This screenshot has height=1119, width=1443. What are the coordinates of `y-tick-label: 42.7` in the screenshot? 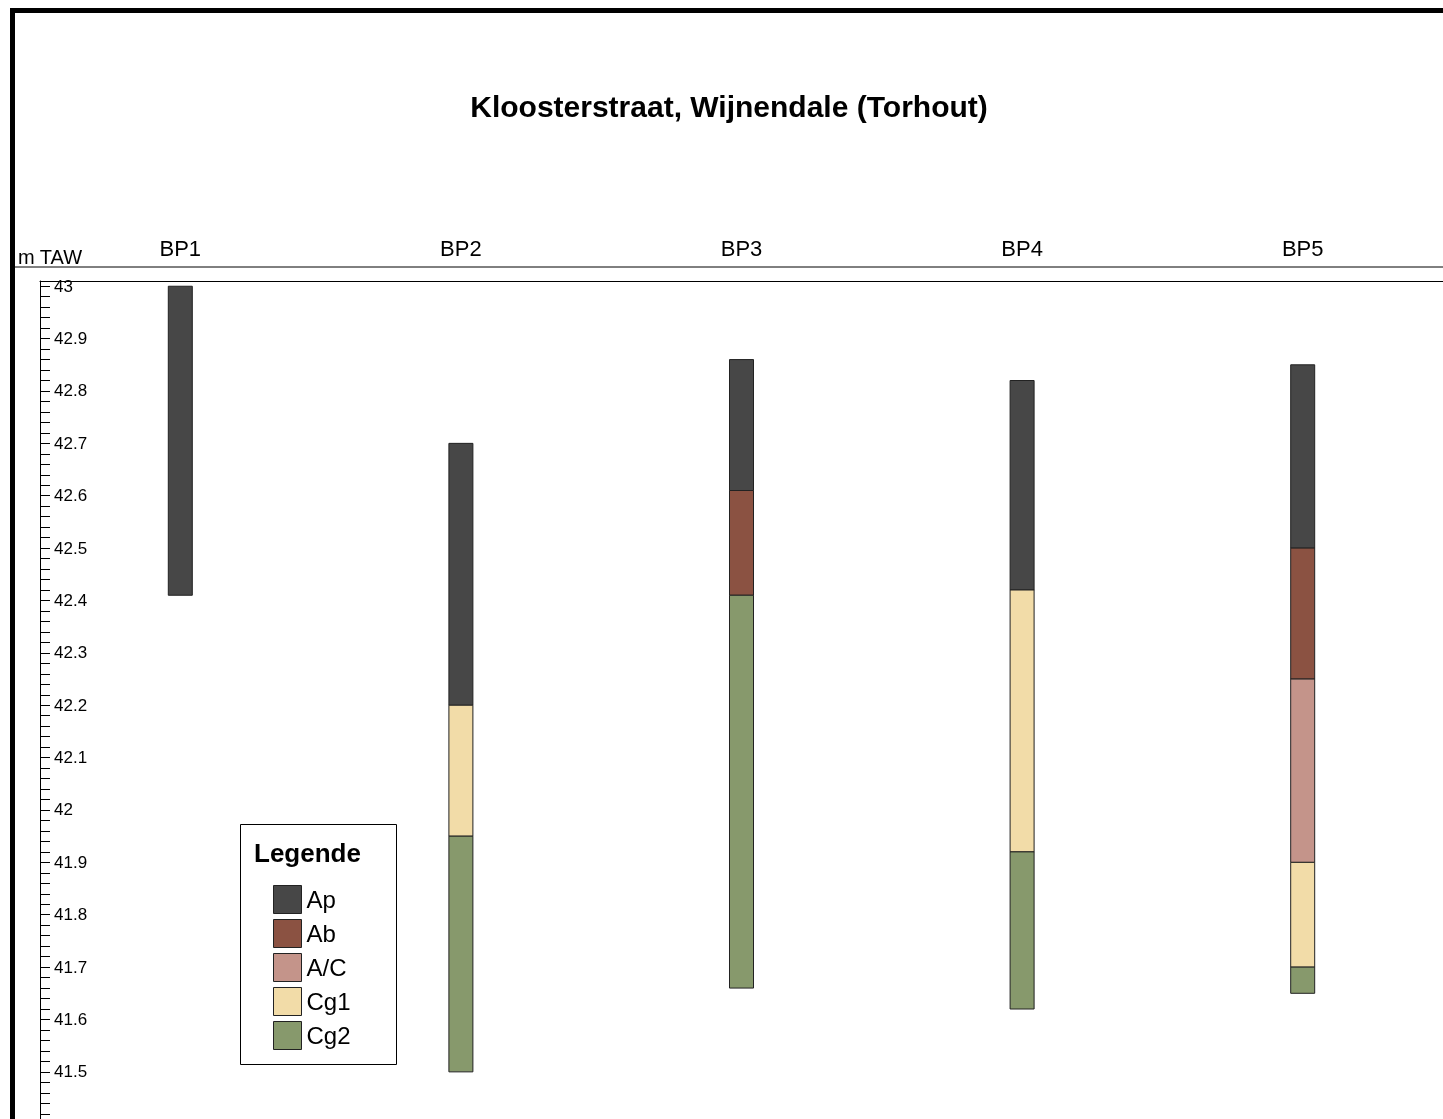 It's located at (71, 443).